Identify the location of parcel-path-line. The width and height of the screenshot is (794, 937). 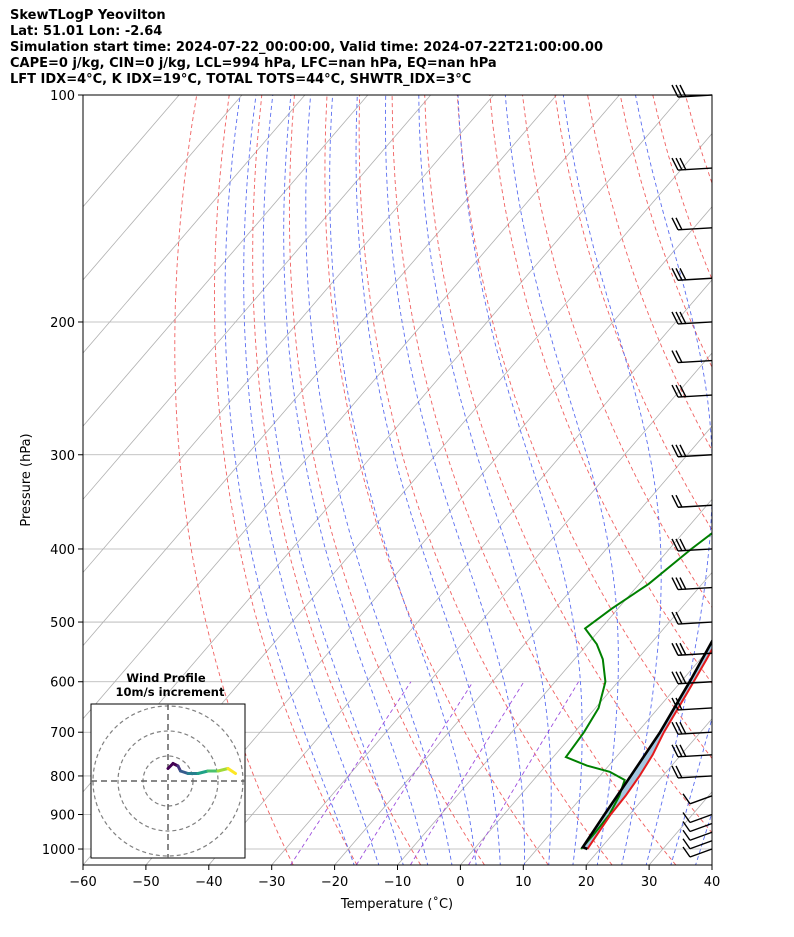
(646, 744).